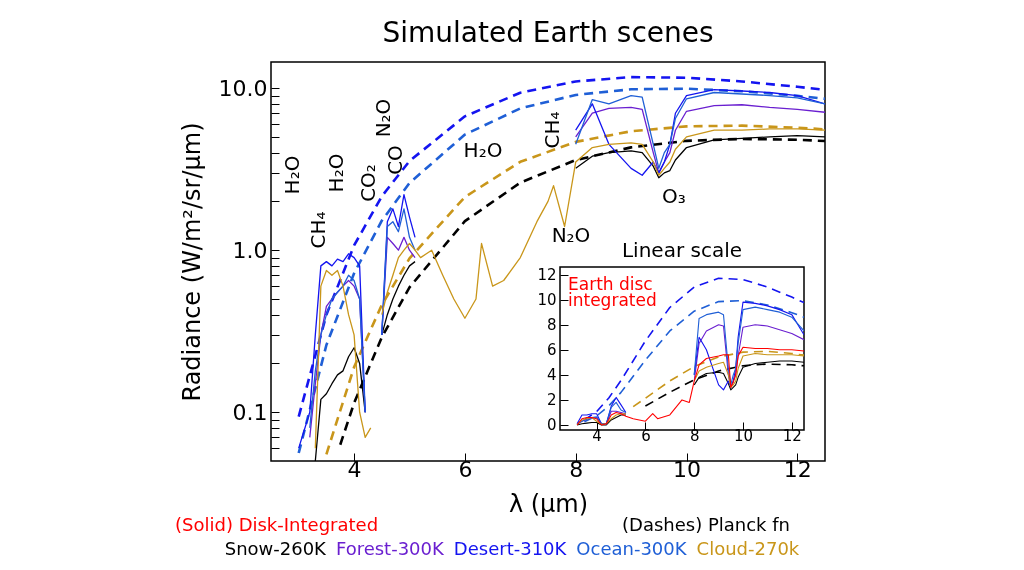 This screenshot has height=570, width=1024. Describe the element at coordinates (547, 275) in the screenshot. I see `y-tick-label: 12` at that location.